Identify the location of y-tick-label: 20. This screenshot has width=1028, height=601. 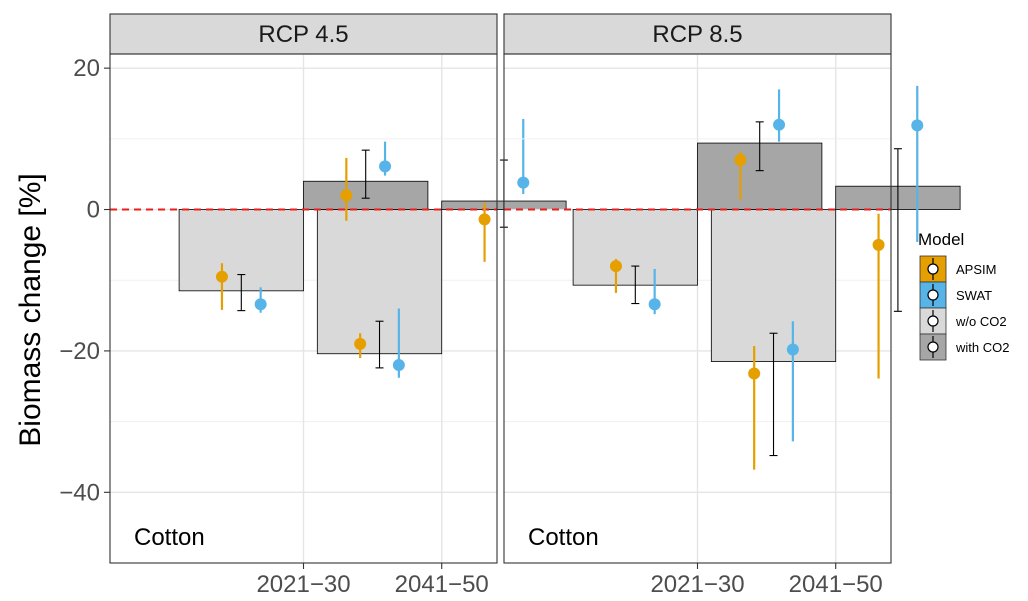
(86, 68).